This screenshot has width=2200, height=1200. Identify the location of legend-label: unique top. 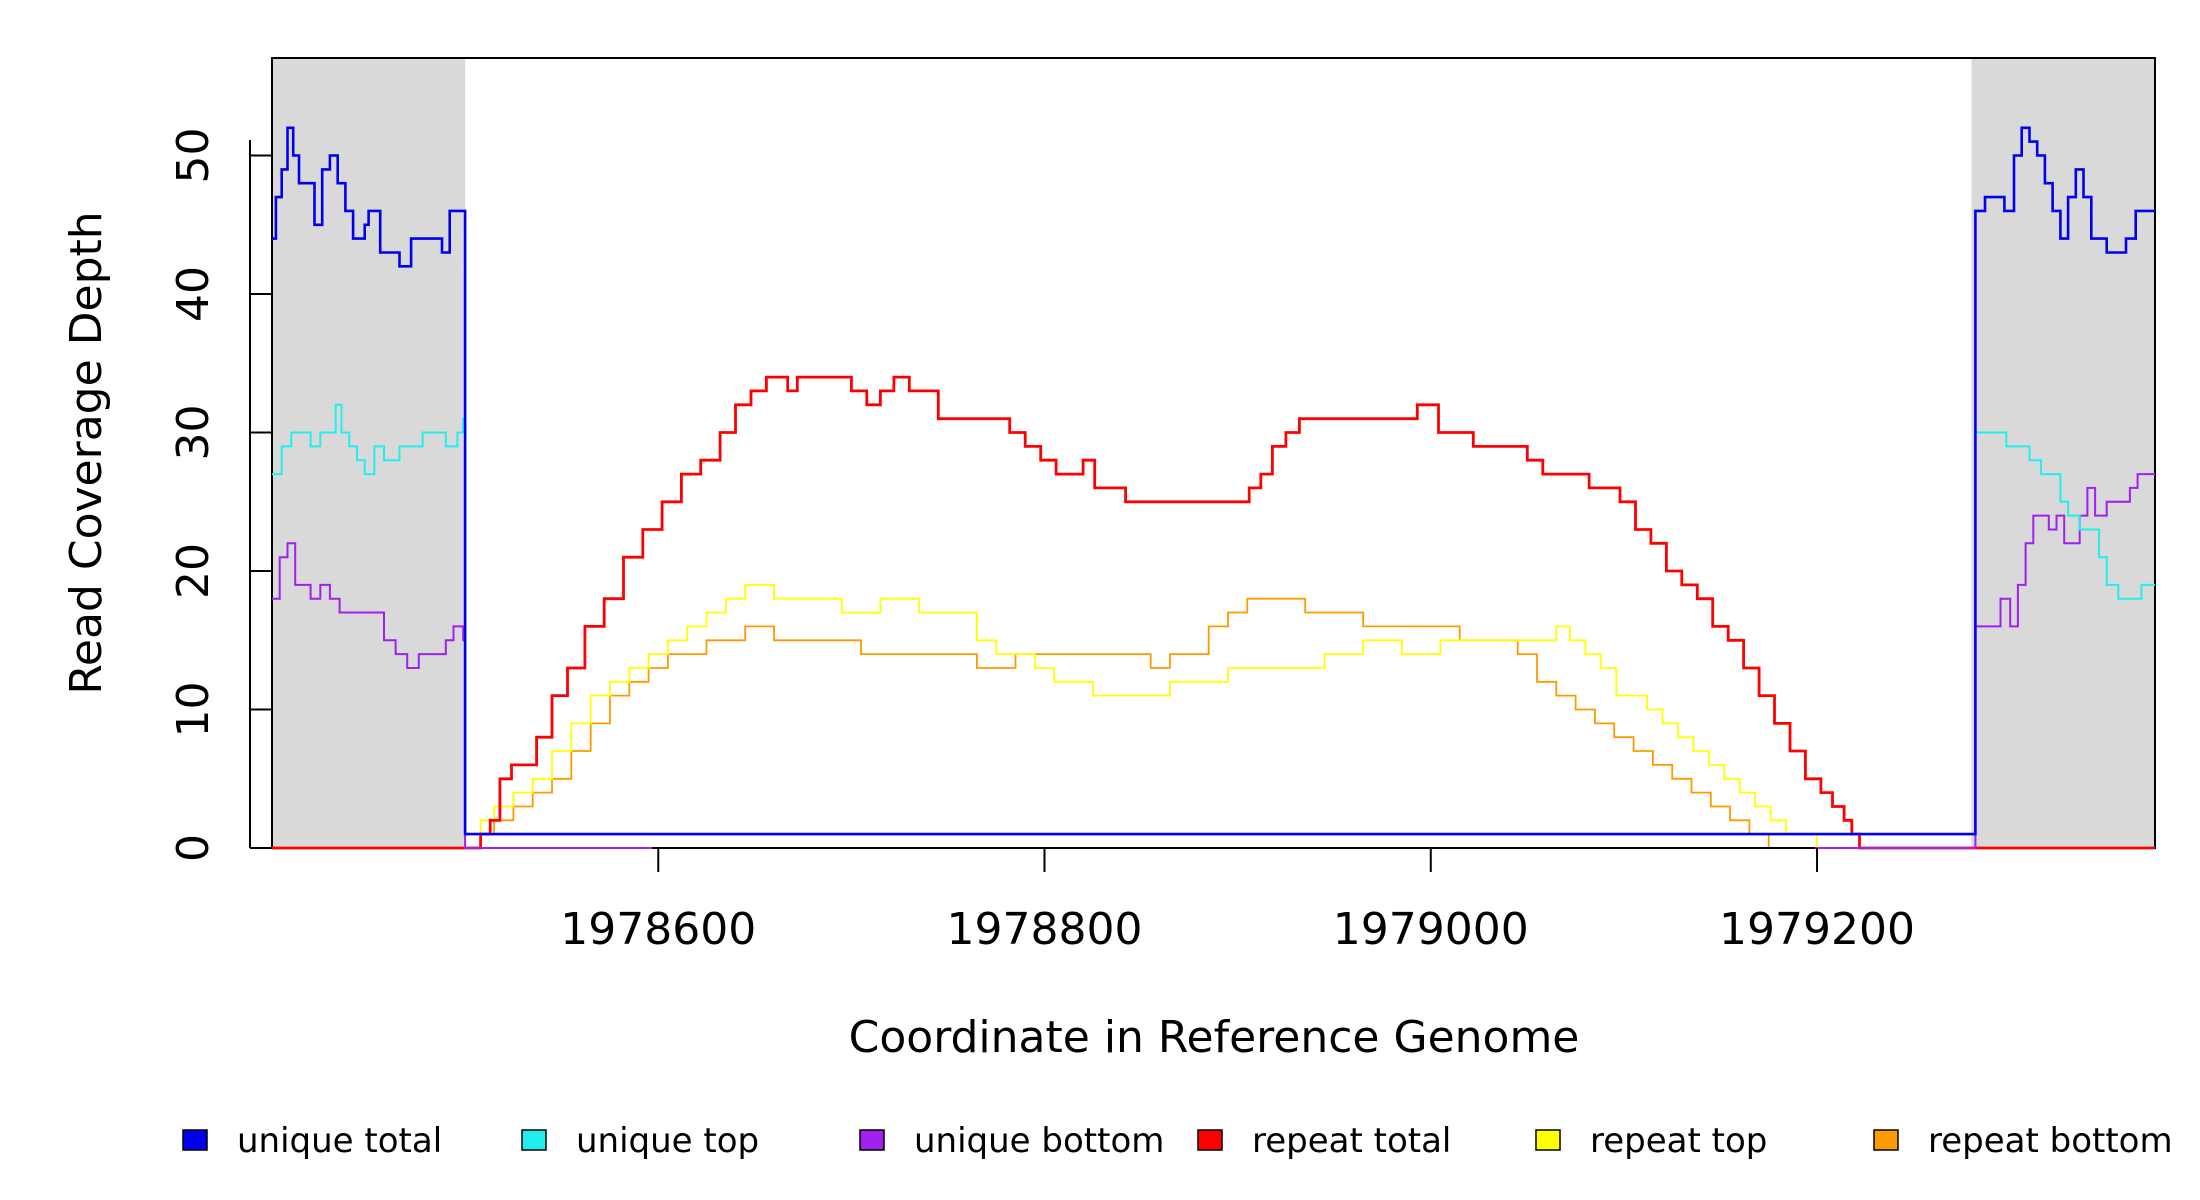
(667, 1141).